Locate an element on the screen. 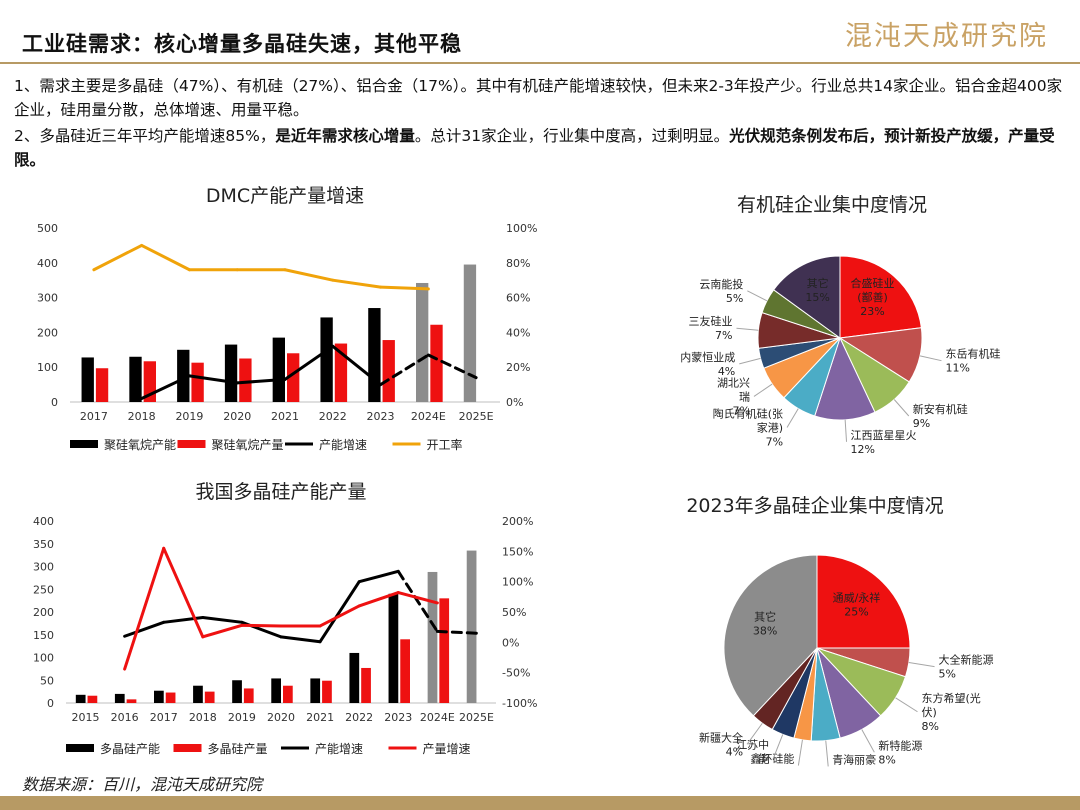  pie-label-line: 合盛硅业 is located at coordinates (873, 283).